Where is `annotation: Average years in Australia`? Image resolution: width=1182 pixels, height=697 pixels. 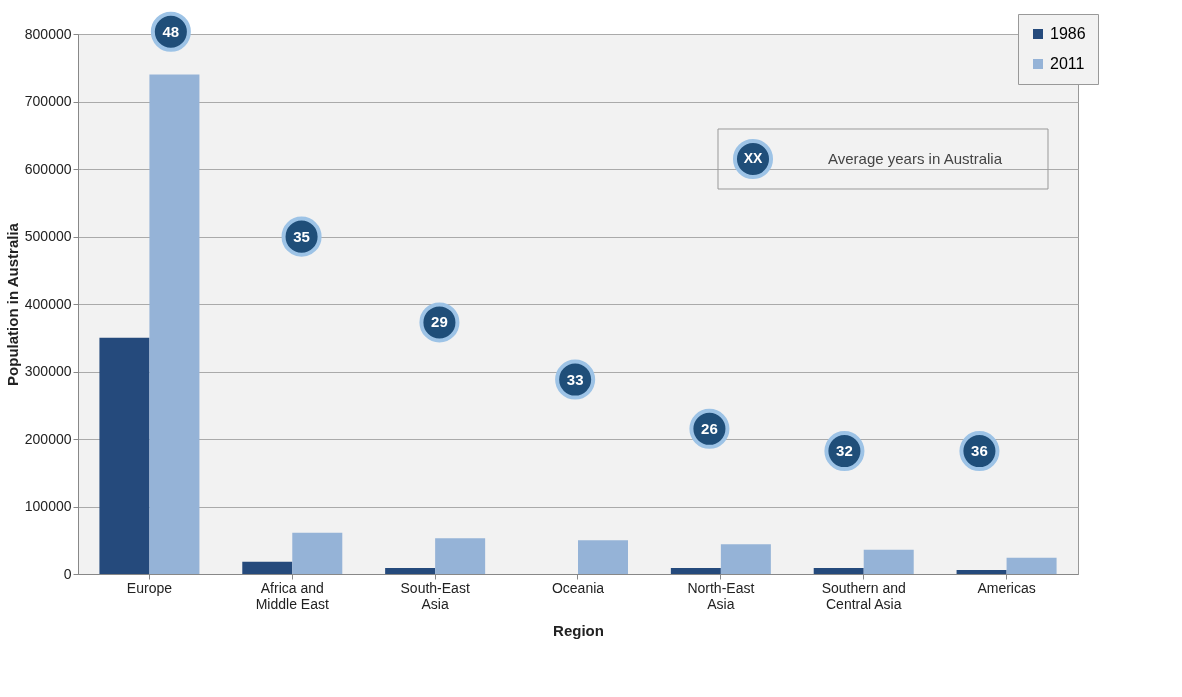 annotation: Average years in Australia is located at coordinates (915, 158).